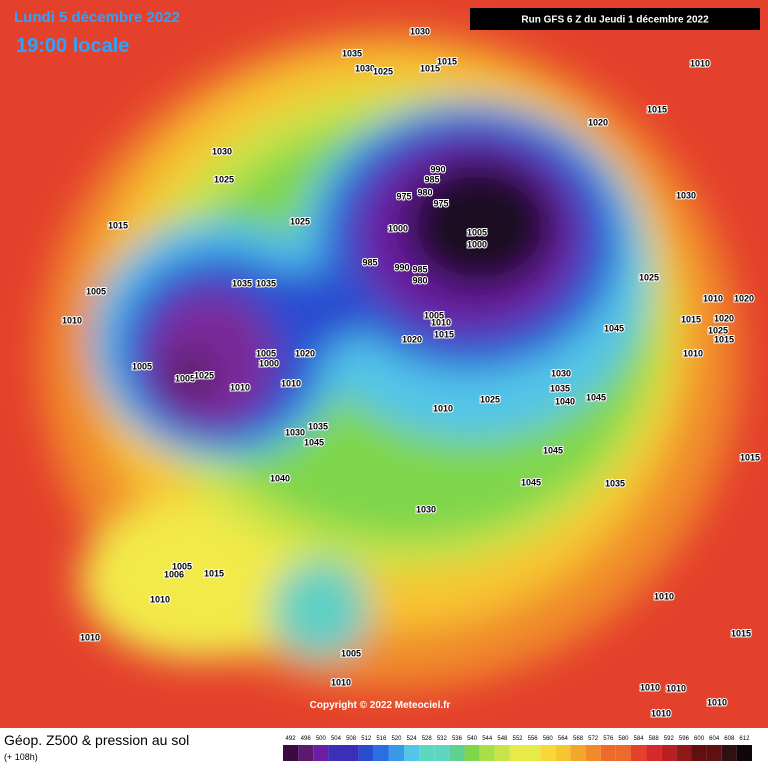  What do you see at coordinates (578, 739) in the screenshot?
I see `colorbar-label: 568` at bounding box center [578, 739].